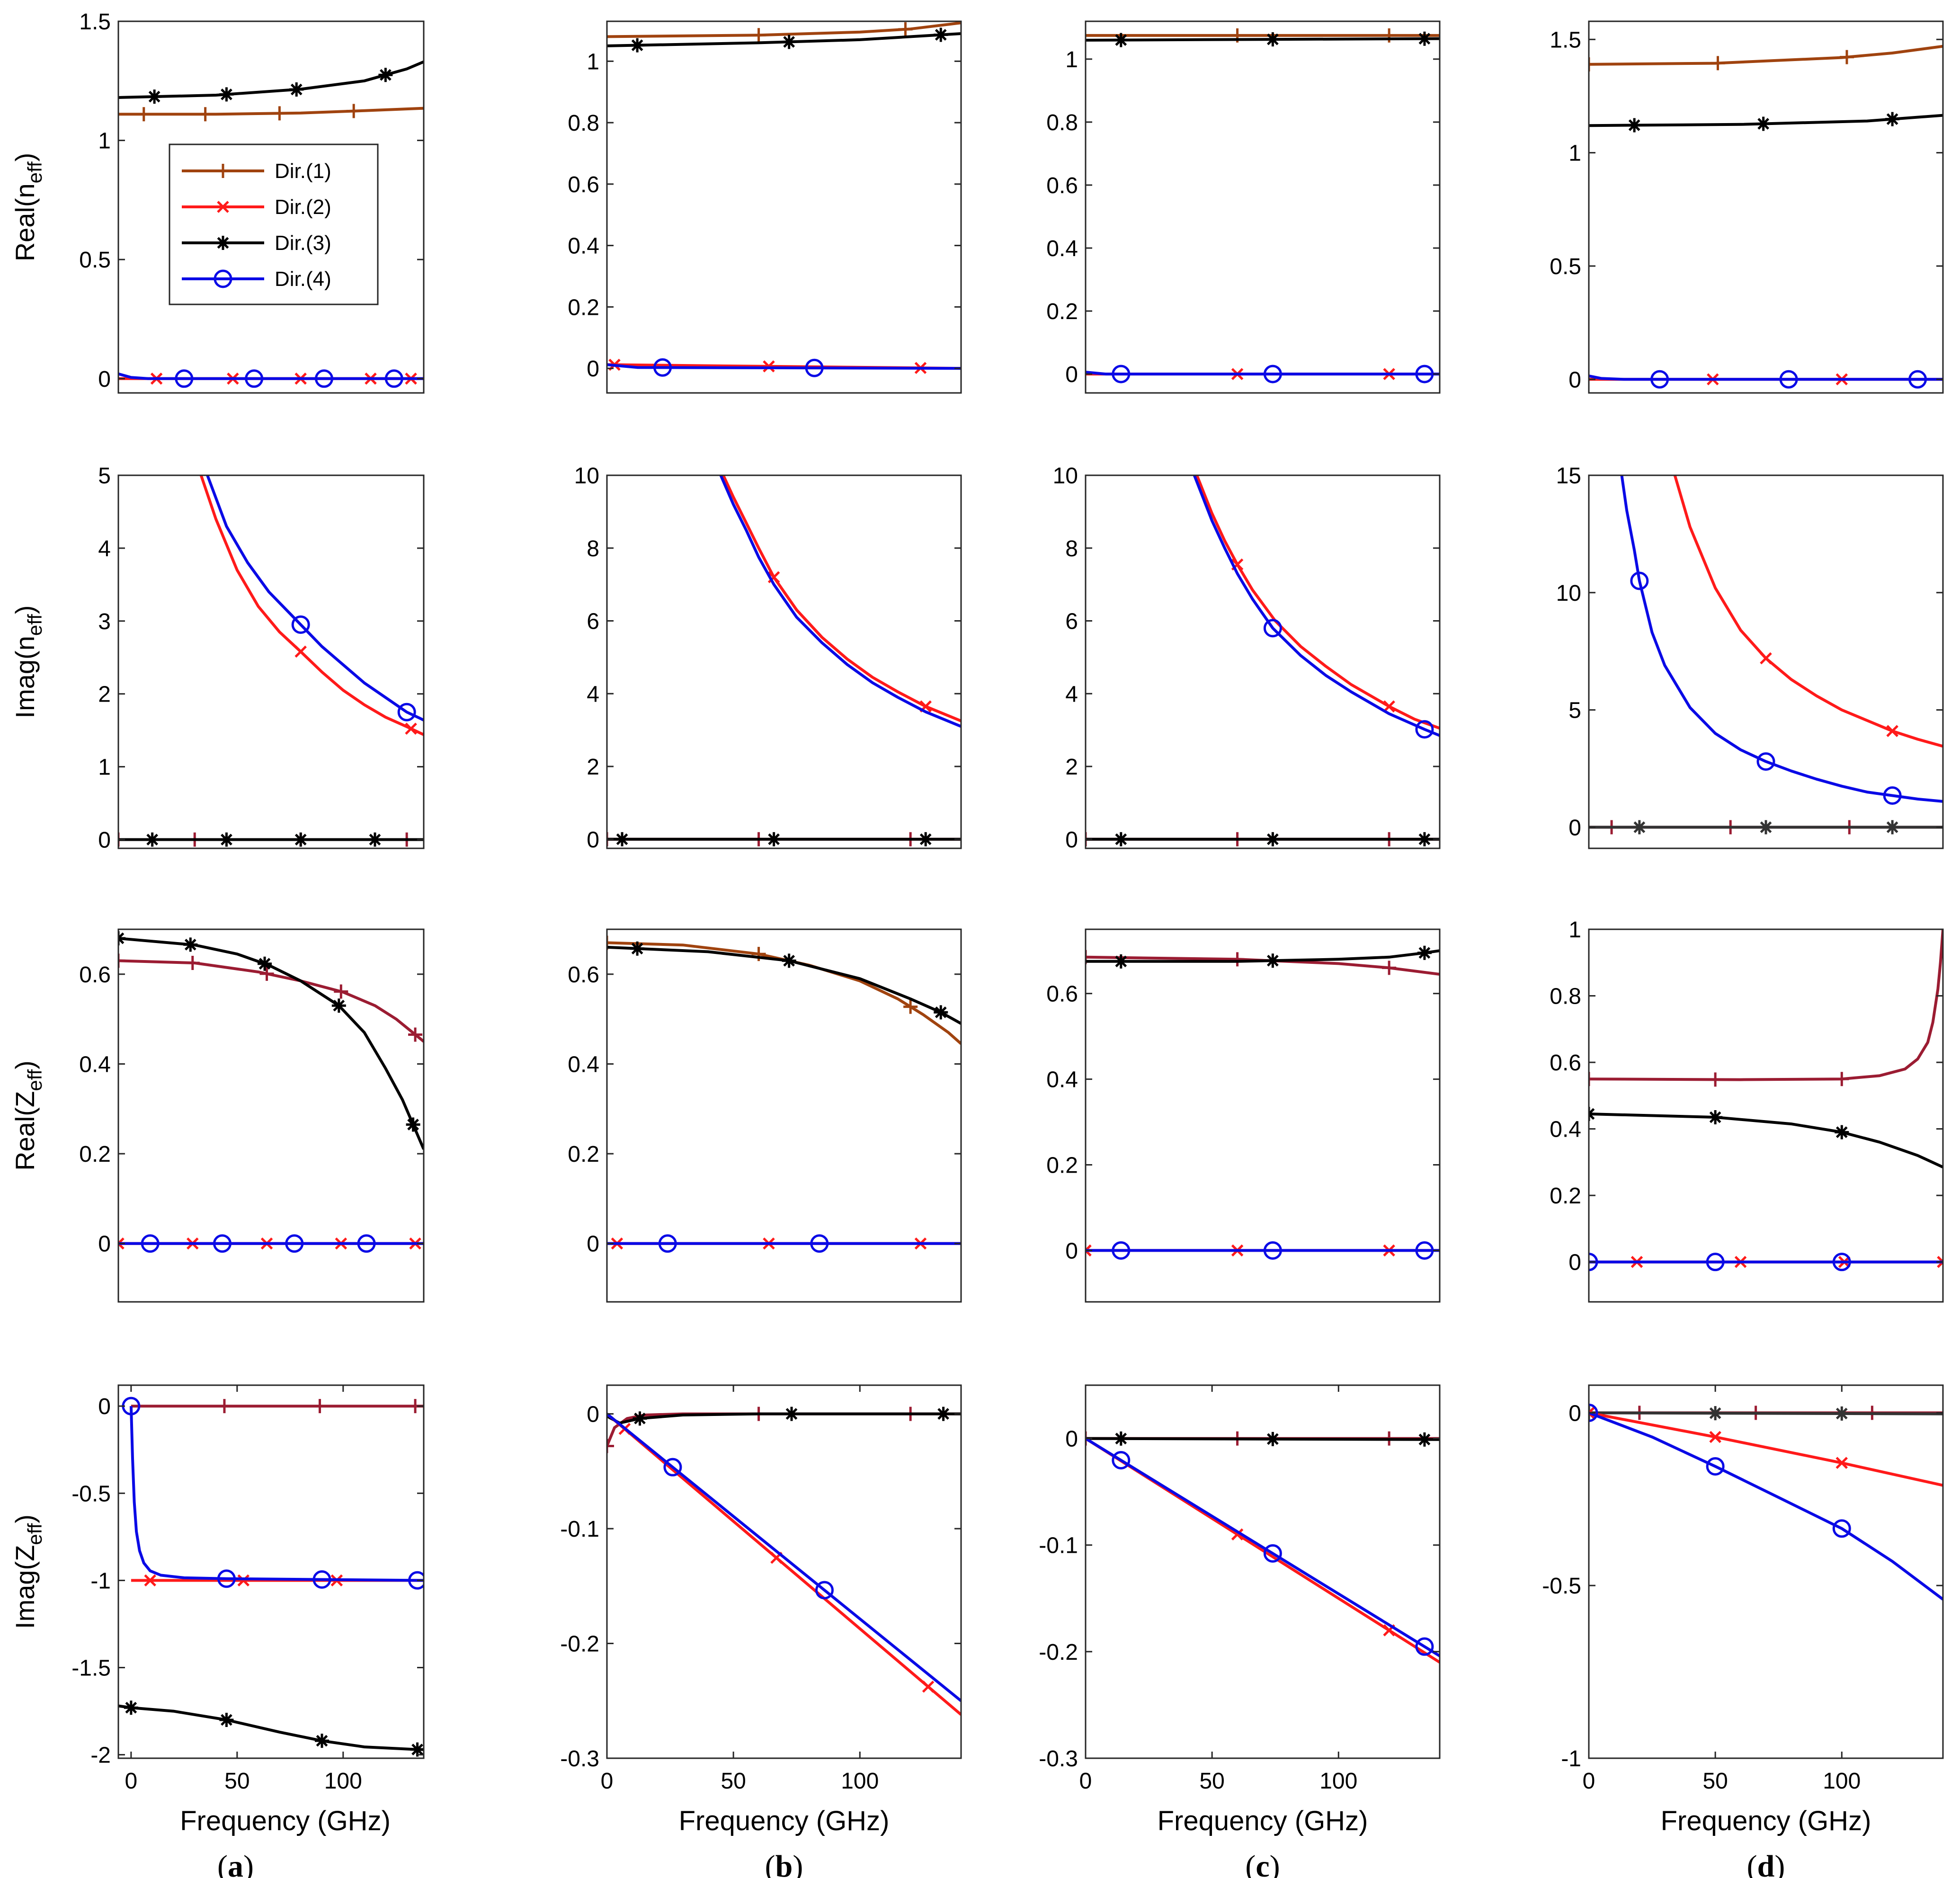  I want to click on panel-r2-c0: 0 0.2 0.4 0.6 Real(Zeff), so click(217, 1115).